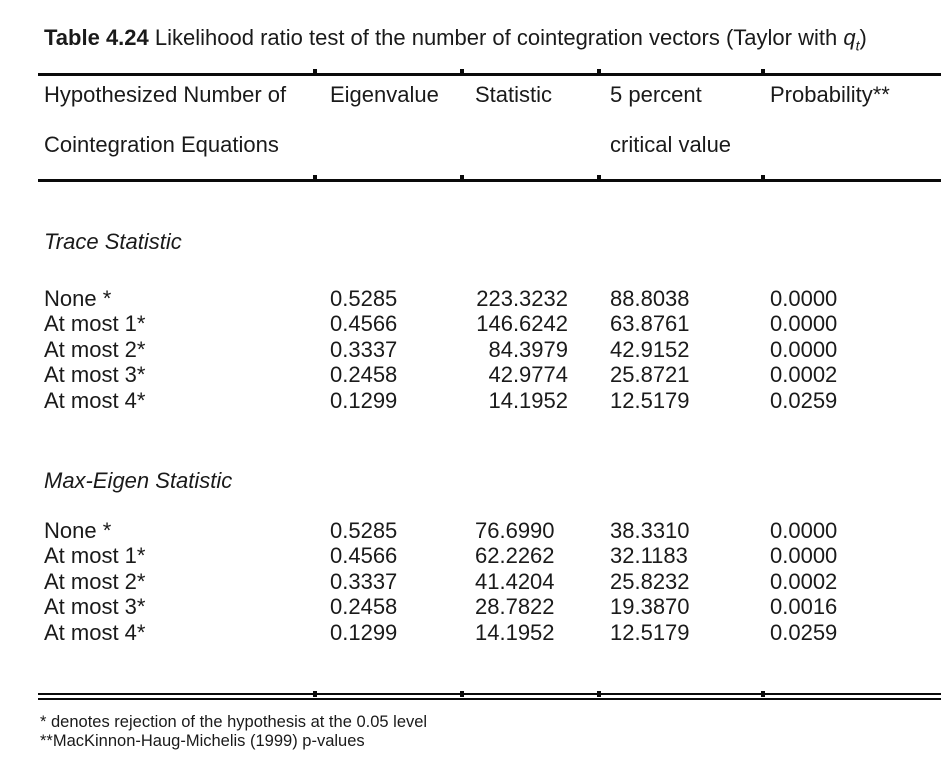  What do you see at coordinates (489, 695) in the screenshot?
I see `table-rule-bottom` at bounding box center [489, 695].